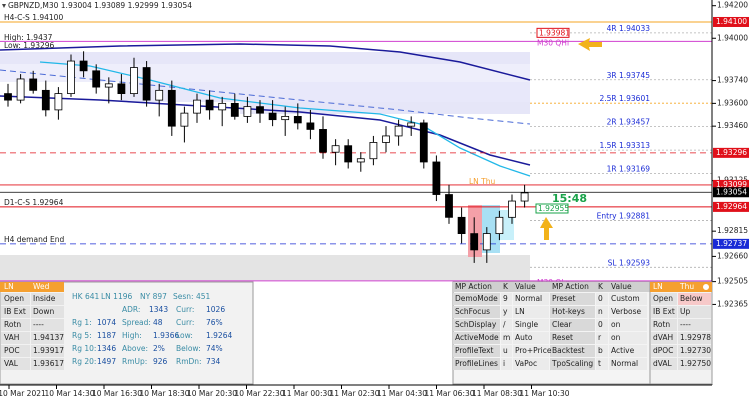 Image resolution: width=750 pixels, height=401 pixels. I want to click on panel-header: LN, so click(658, 286).